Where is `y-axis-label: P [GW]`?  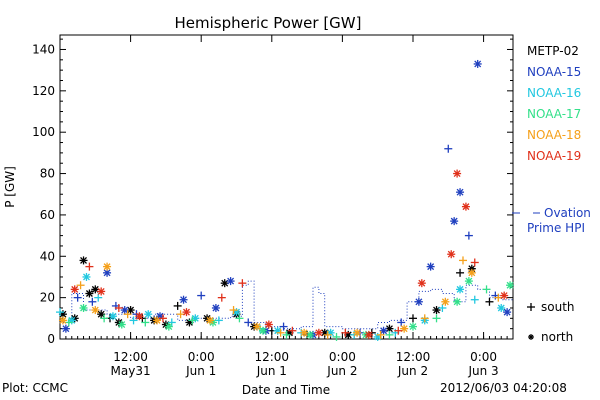 y-axis-label: P [GW] is located at coordinates (10, 187).